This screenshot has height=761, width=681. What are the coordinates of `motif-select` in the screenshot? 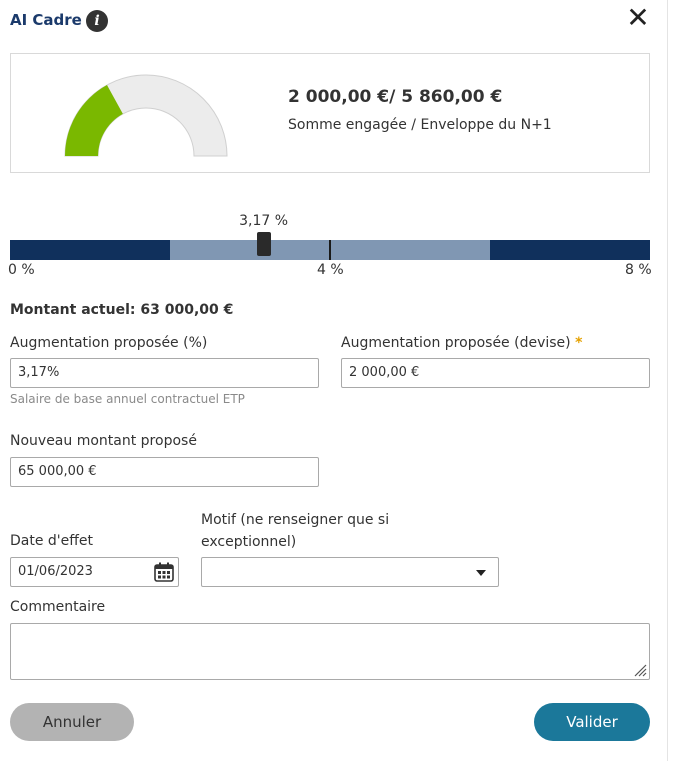 It's located at (350, 572).